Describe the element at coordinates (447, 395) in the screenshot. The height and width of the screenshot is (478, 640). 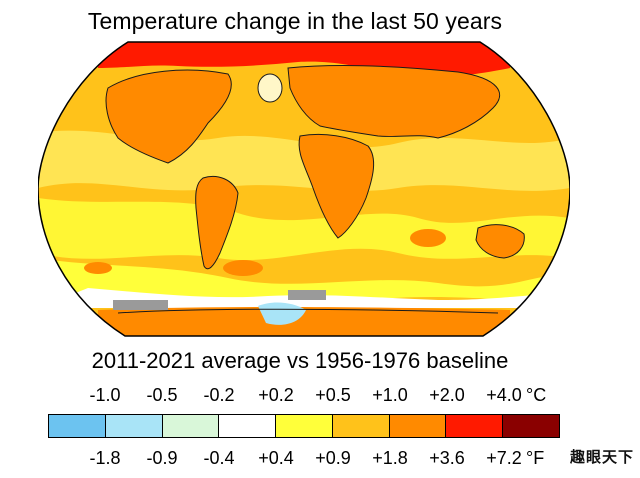
I see `celsius-label: +2.0` at that location.